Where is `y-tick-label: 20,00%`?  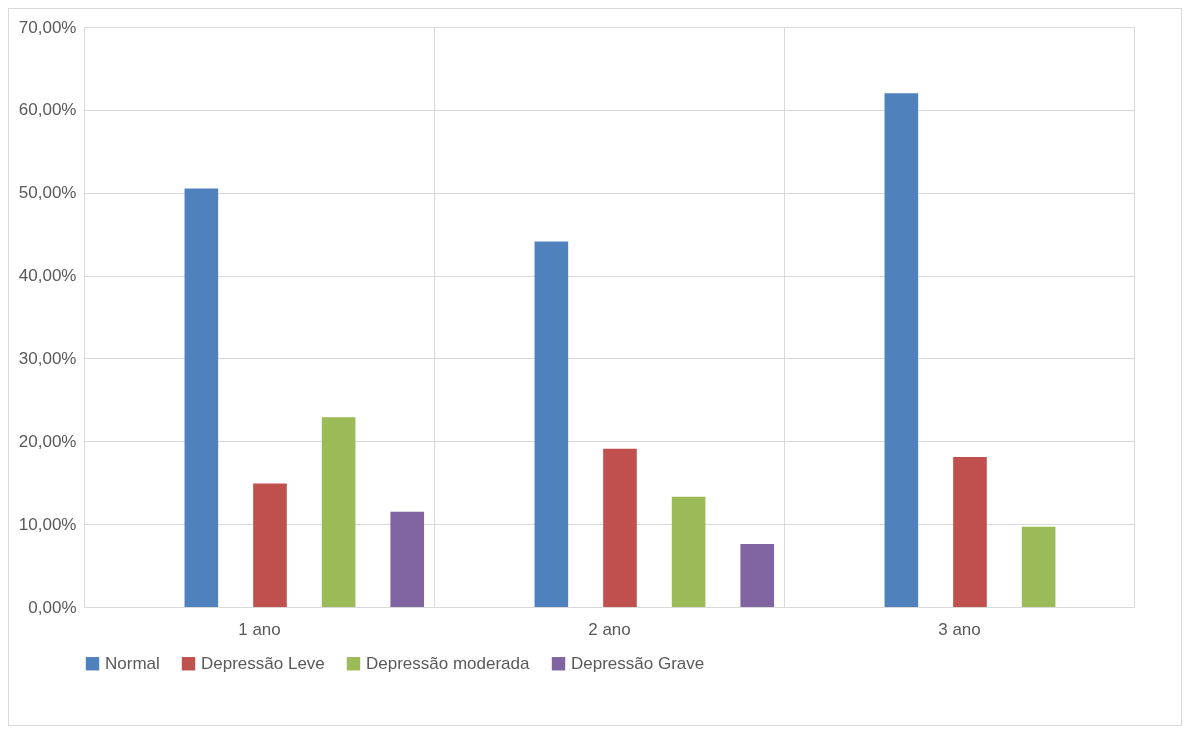
y-tick-label: 20,00% is located at coordinates (47, 441).